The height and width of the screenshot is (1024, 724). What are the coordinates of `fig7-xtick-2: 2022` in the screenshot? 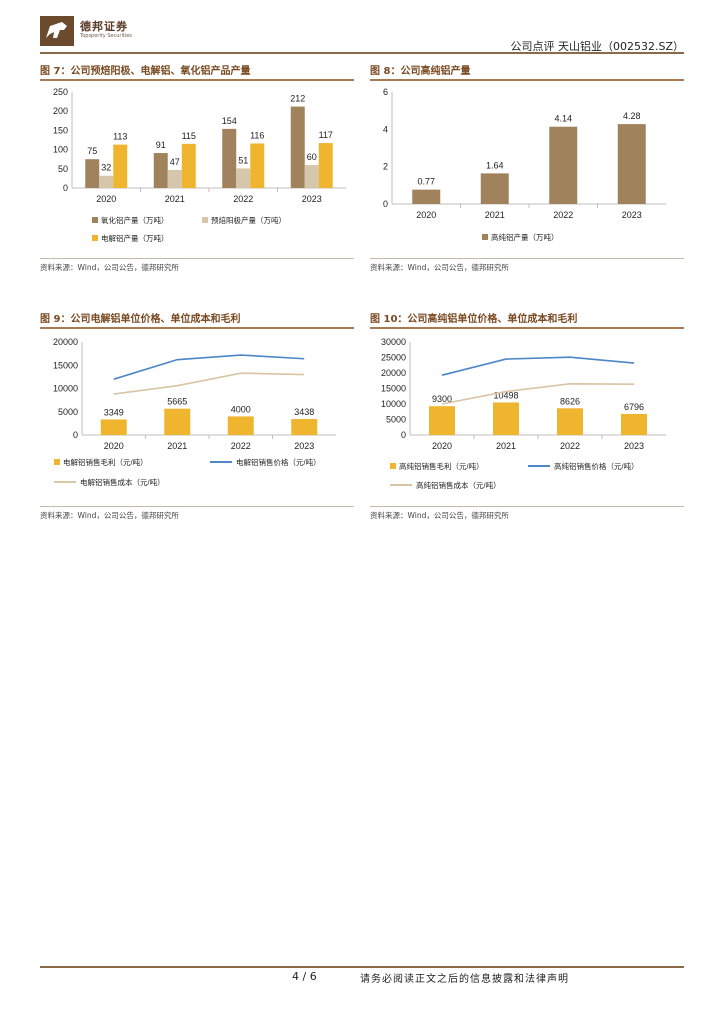 It's located at (243, 199).